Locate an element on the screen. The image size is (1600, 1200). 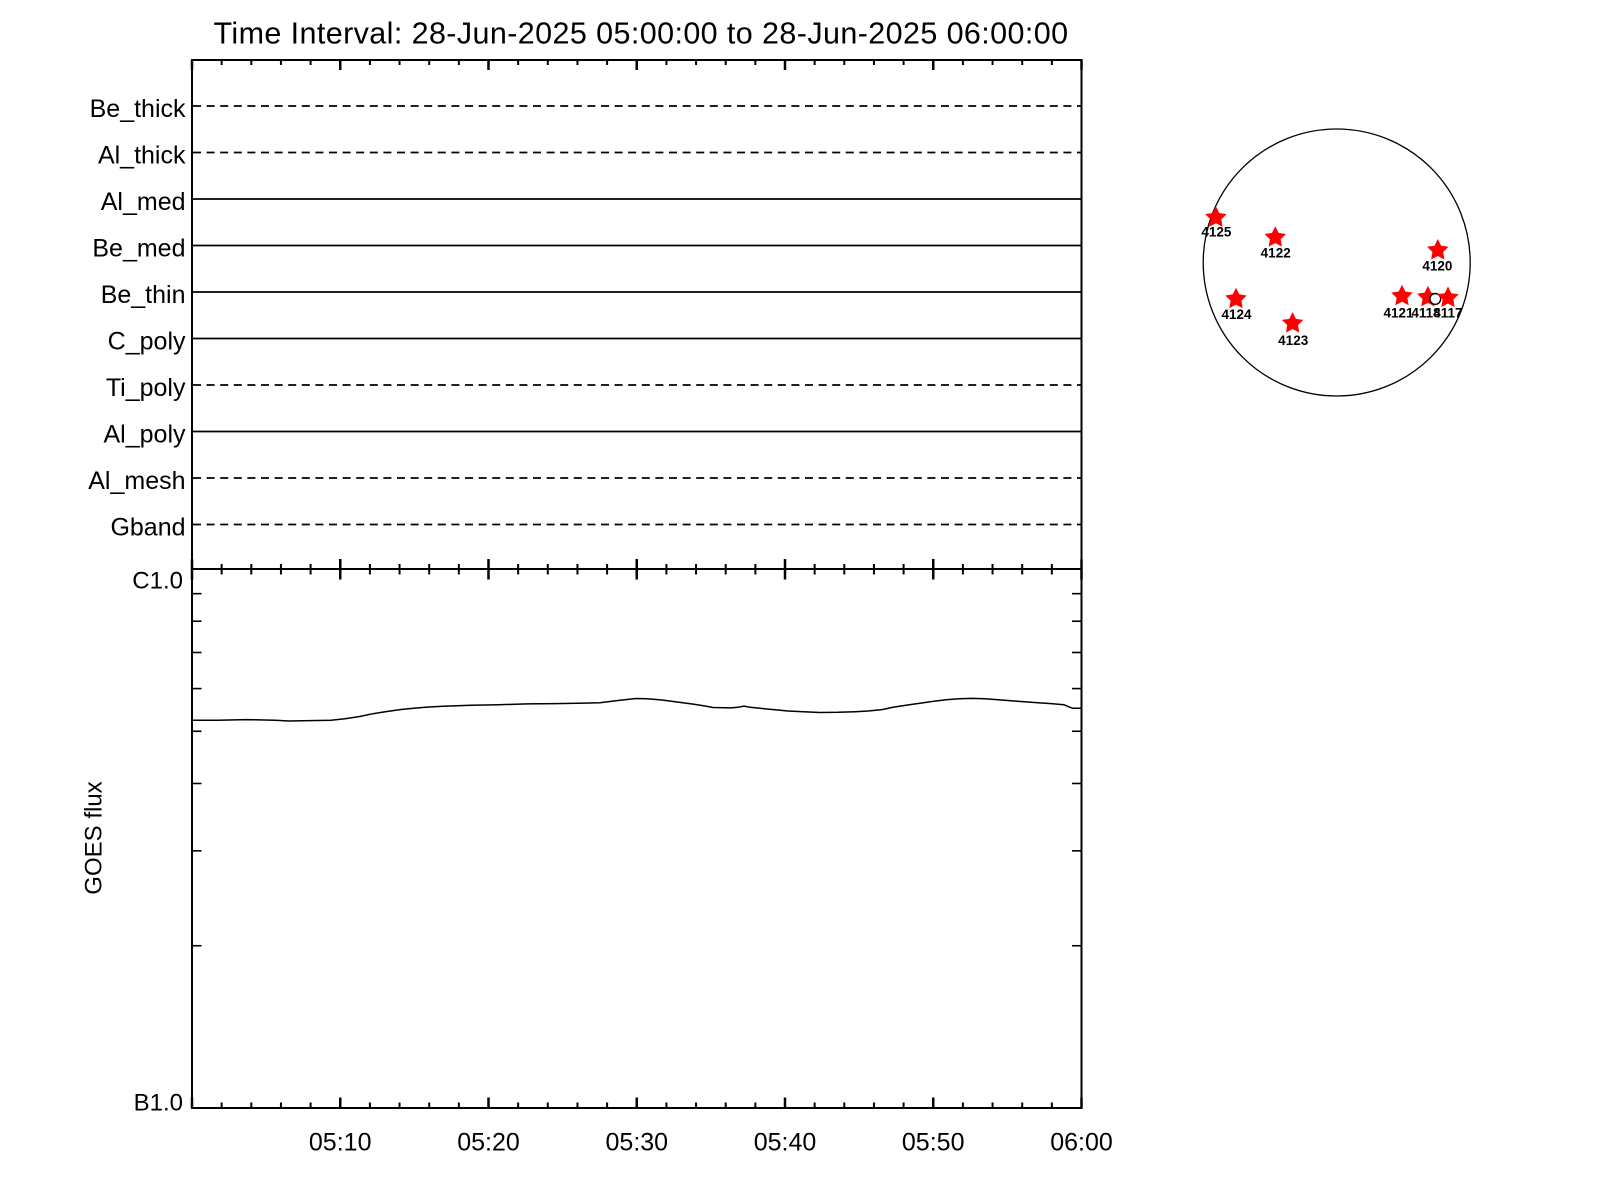
svg-text: Al_med is located at coordinates (143, 202).